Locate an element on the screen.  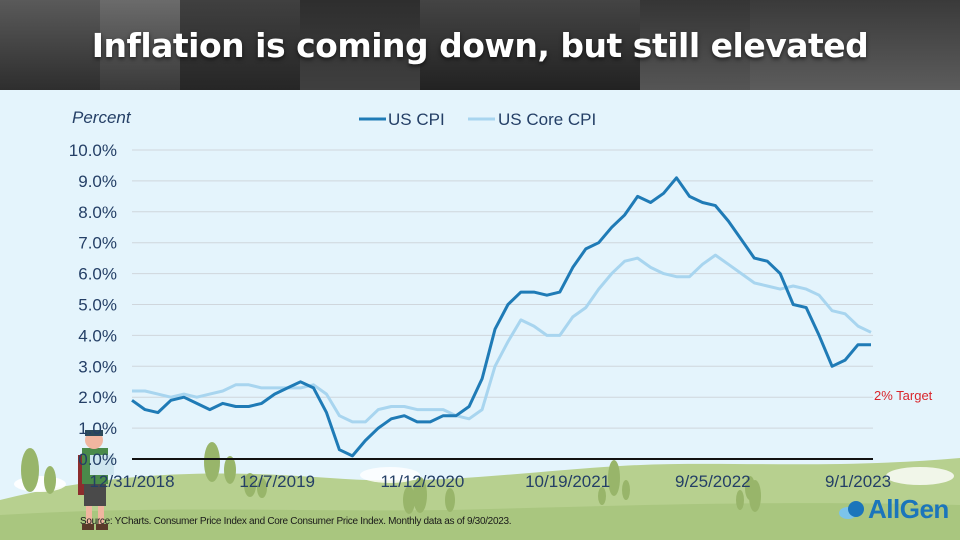
y-tick-label: 6.0% is located at coordinates (97, 274).